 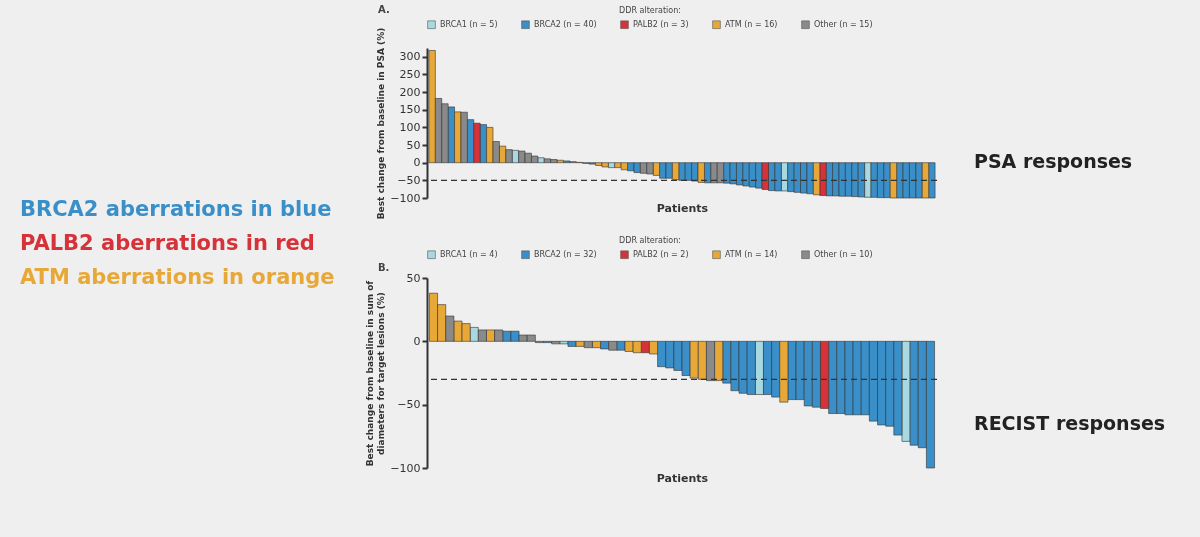 What do you see at coordinates (469, 254) in the screenshot?
I see `legend-label: BRCA1 (n = 4)` at bounding box center [469, 254].